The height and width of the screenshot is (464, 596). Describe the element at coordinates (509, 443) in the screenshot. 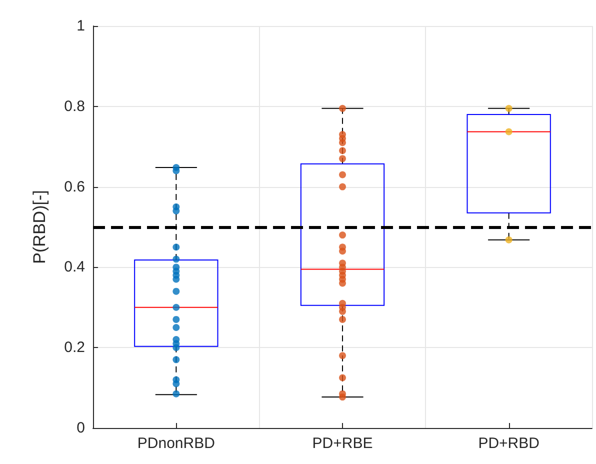

I see `x-tick-label: PD+RBD` at that location.